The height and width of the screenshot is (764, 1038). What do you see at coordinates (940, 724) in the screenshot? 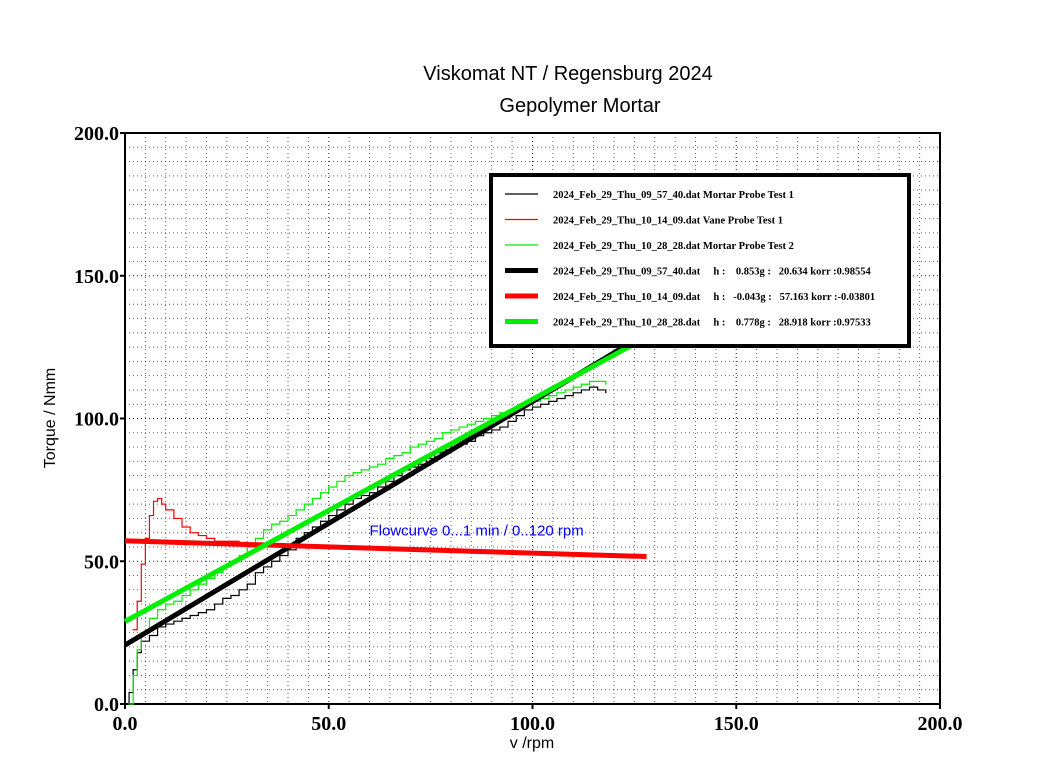
I see `x-tick-label: 200.0` at bounding box center [940, 724].